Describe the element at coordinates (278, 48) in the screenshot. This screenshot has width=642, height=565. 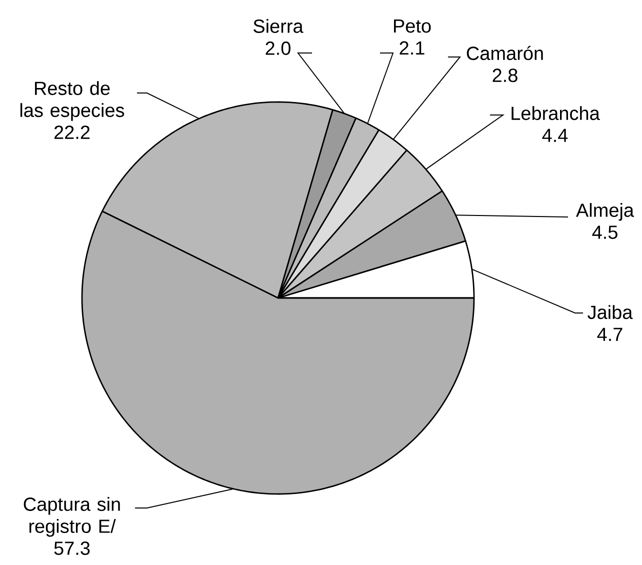
I see `data-label: 2.0` at that location.